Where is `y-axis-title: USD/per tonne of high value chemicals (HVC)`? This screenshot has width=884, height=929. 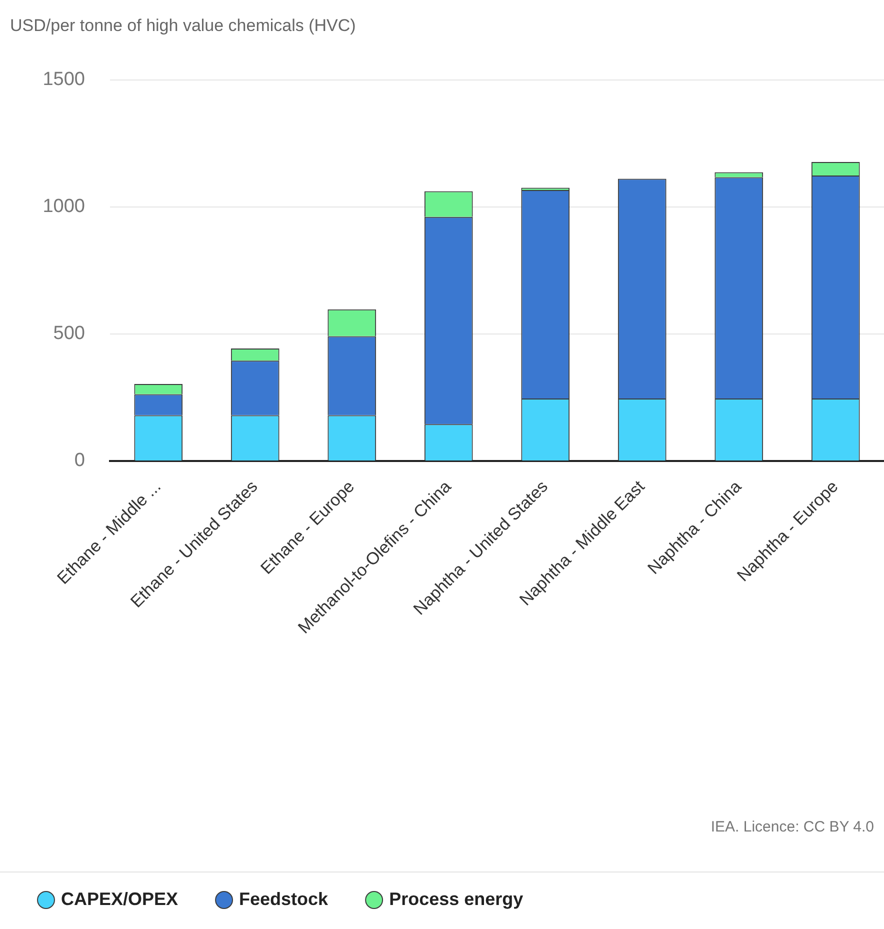 y-axis-title: USD/per tonne of high value chemicals (HVC) is located at coordinates (183, 26).